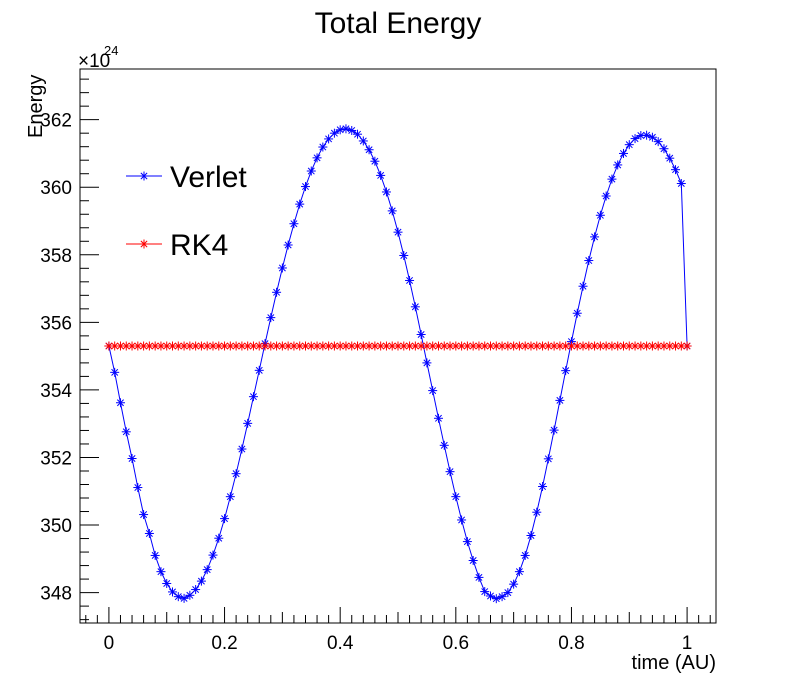 The image size is (796, 694). Describe the element at coordinates (687, 643) in the screenshot. I see `x-tick-label: 1` at that location.